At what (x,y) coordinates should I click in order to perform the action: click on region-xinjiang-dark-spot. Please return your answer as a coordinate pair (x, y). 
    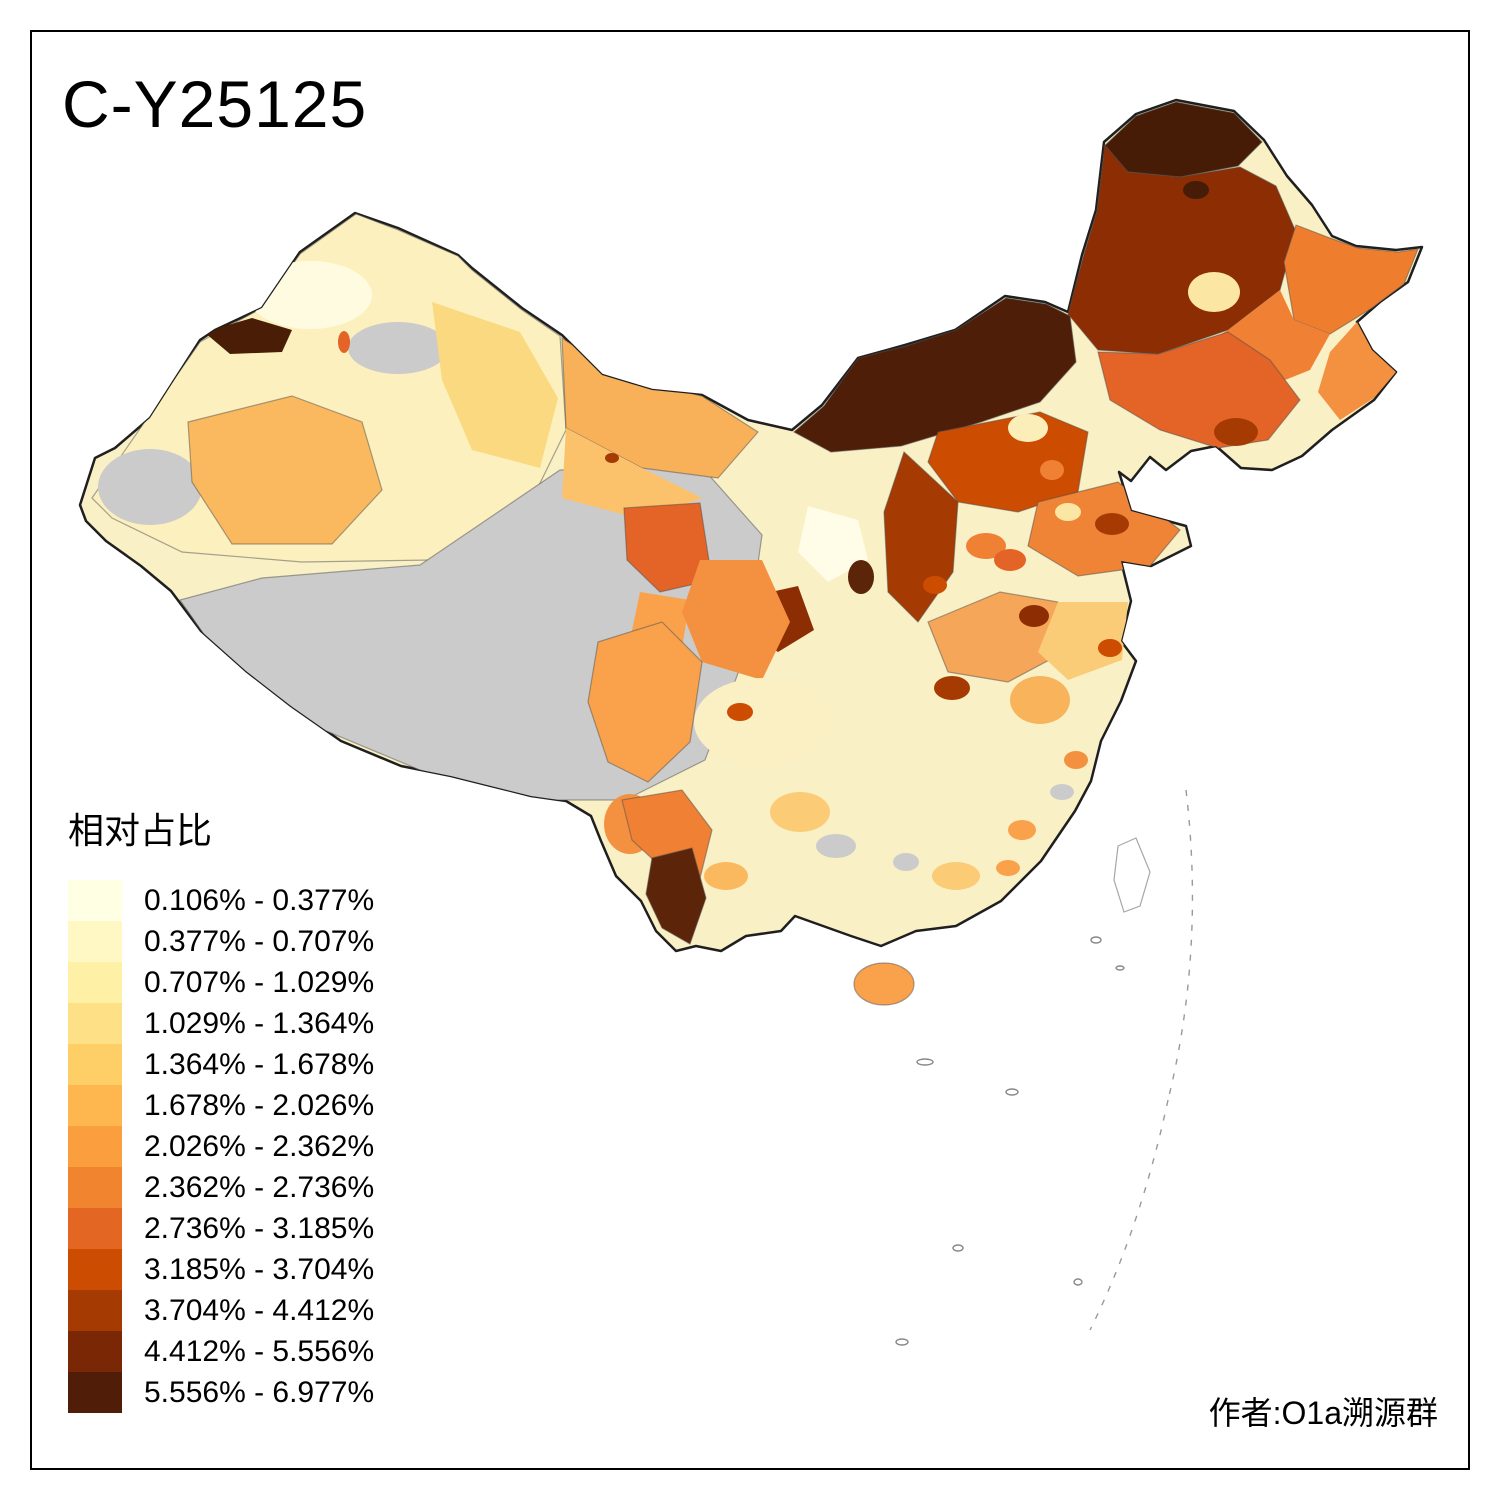
    Looking at the image, I should click on (248, 336).